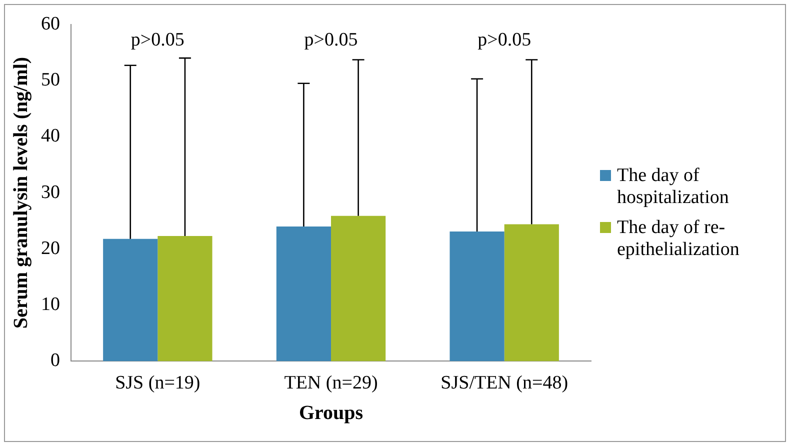 This screenshot has height=448, width=792. What do you see at coordinates (331, 413) in the screenshot?
I see `x-axis-title: Groups` at bounding box center [331, 413].